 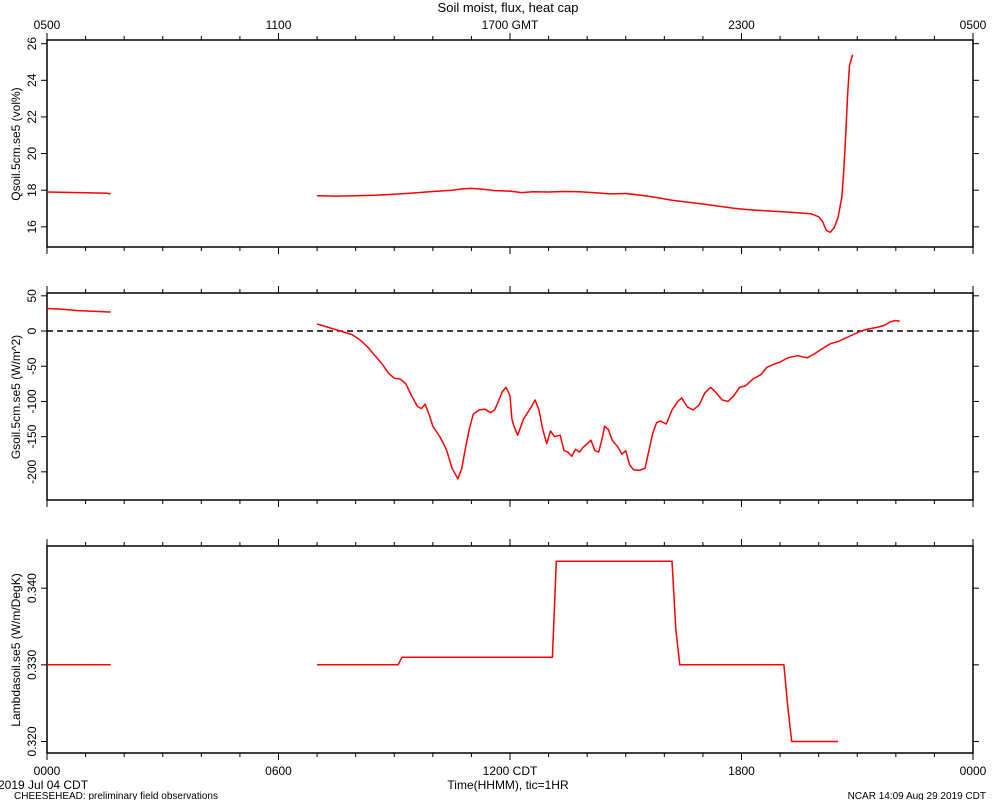 What do you see at coordinates (16, 143) in the screenshot?
I see `panel-ylabel: Qsoil.5cm.se5 (vol%)` at bounding box center [16, 143].